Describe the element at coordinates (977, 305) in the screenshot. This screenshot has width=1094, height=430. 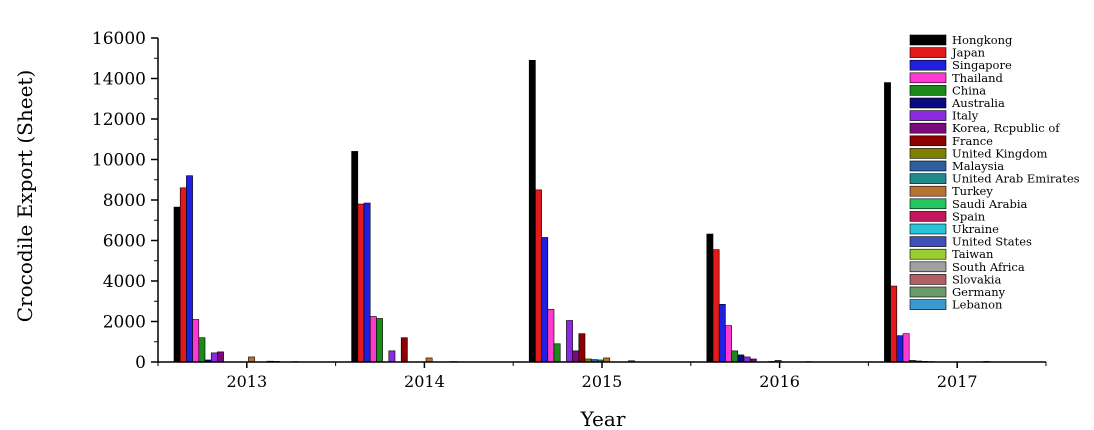
I see `legend-label: Lebanon` at that location.